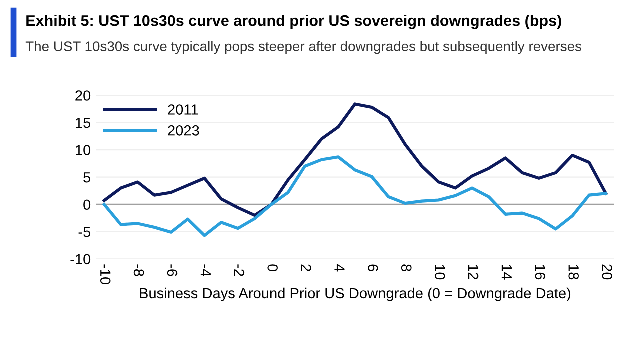 Image resolution: width=640 pixels, height=341 pixels. I want to click on x-tick-label: -6, so click(172, 270).